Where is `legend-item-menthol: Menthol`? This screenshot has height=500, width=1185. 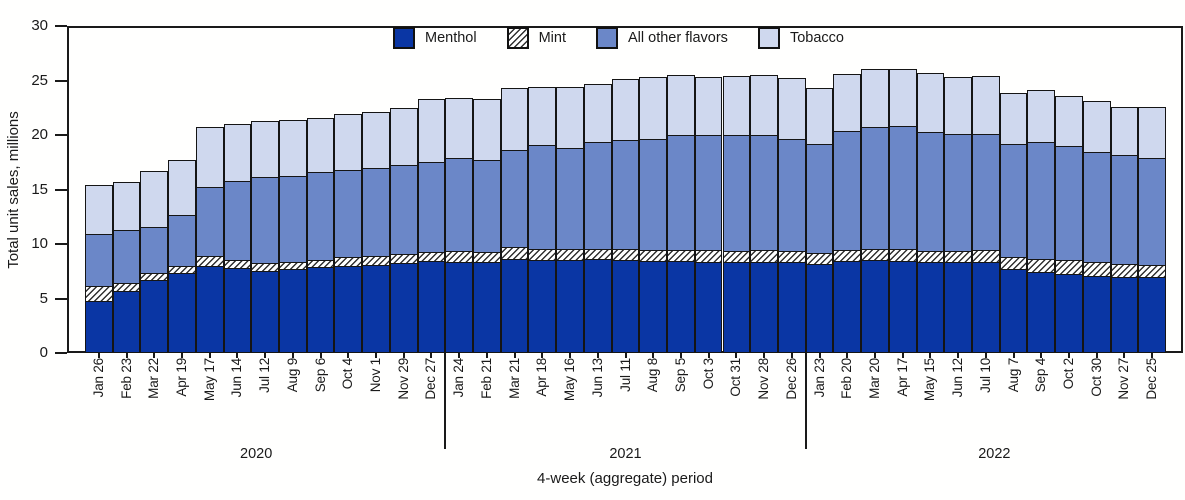
legend-item-menthol: Menthol is located at coordinates (435, 38).